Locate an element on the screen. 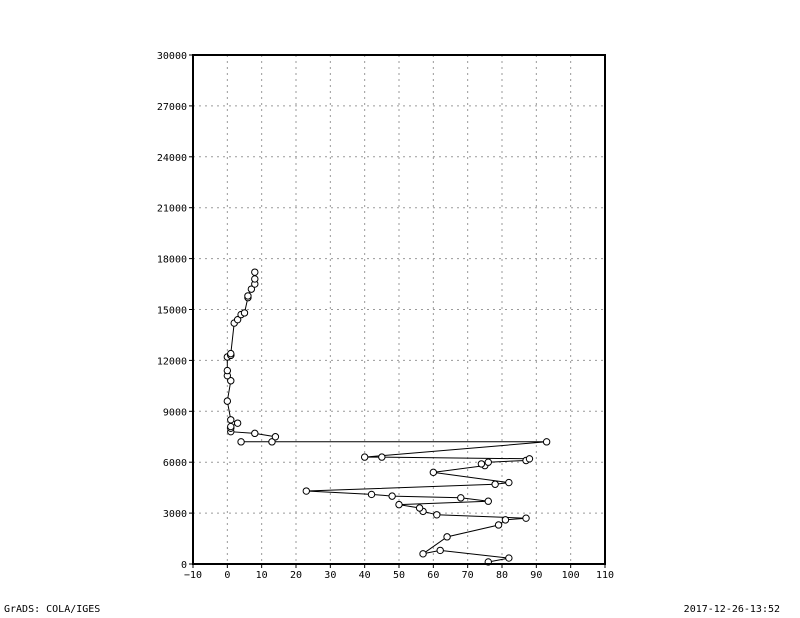 This screenshot has width=800, height=618. x-tick-label: 110 is located at coordinates (605, 575).